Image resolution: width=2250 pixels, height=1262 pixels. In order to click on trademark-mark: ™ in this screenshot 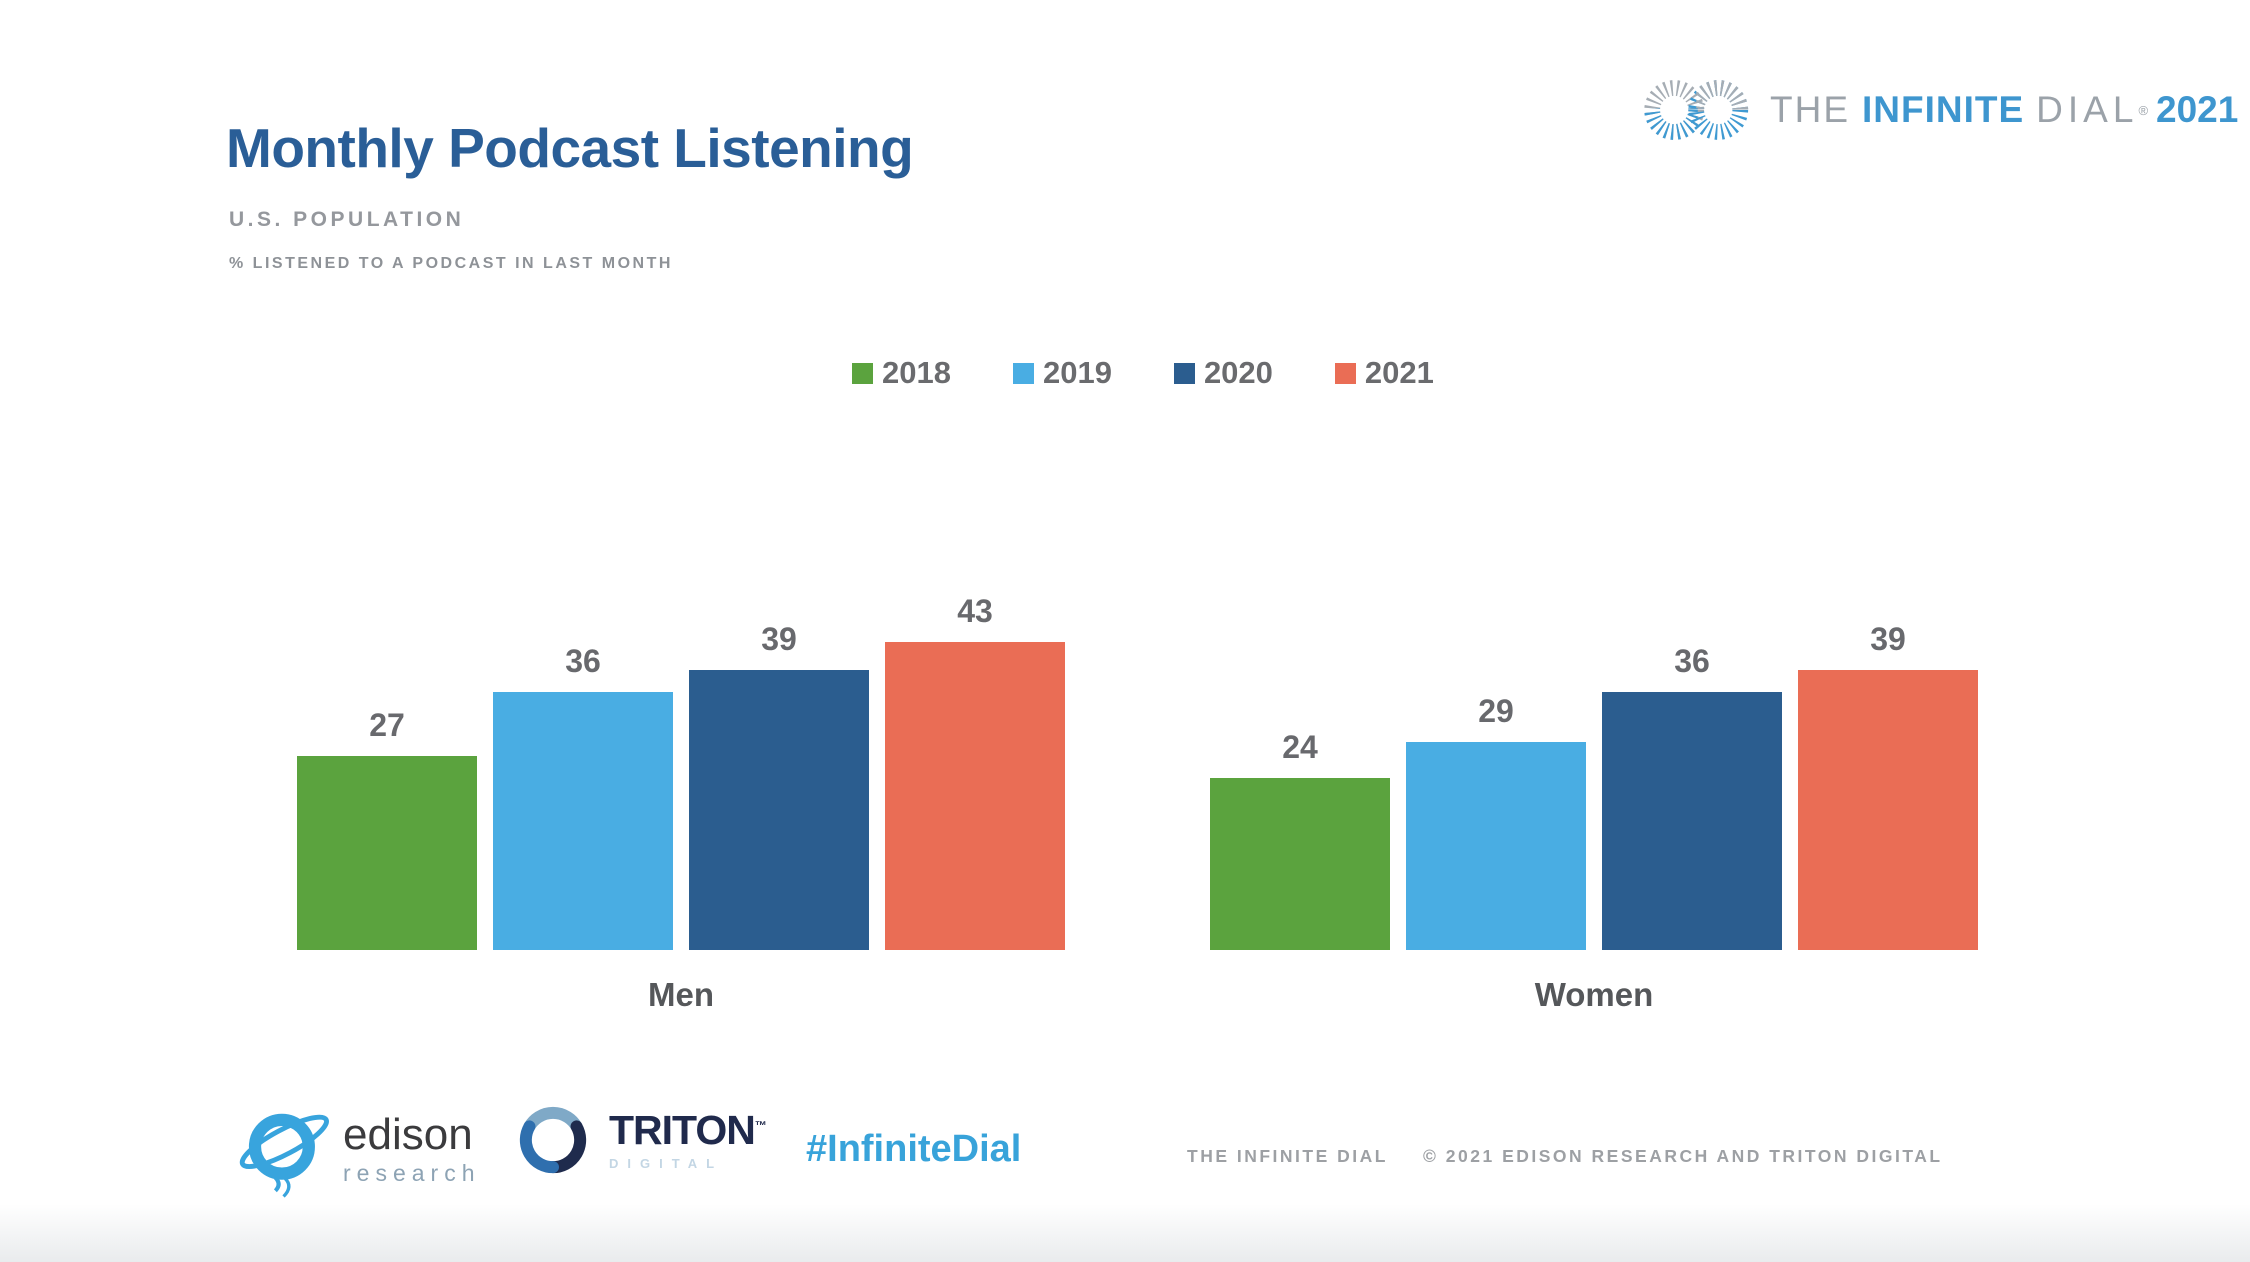, I will do `click(760, 1124)`.